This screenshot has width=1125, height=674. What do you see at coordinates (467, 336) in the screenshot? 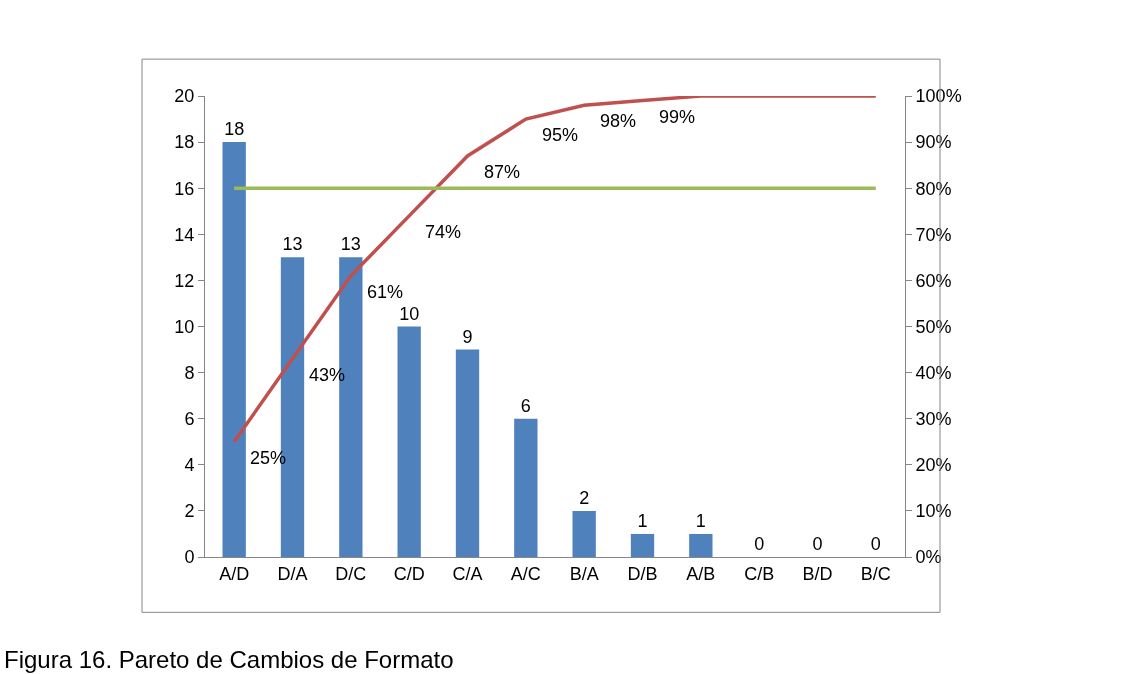
I see `data-label: 9` at bounding box center [467, 336].